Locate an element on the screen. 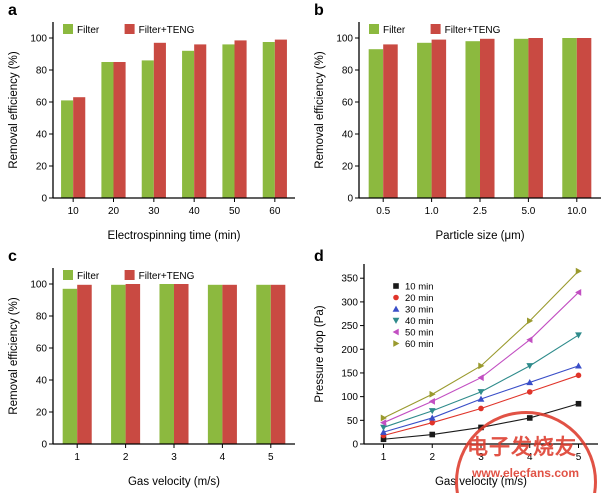  svg-text: 250 is located at coordinates (349, 326).